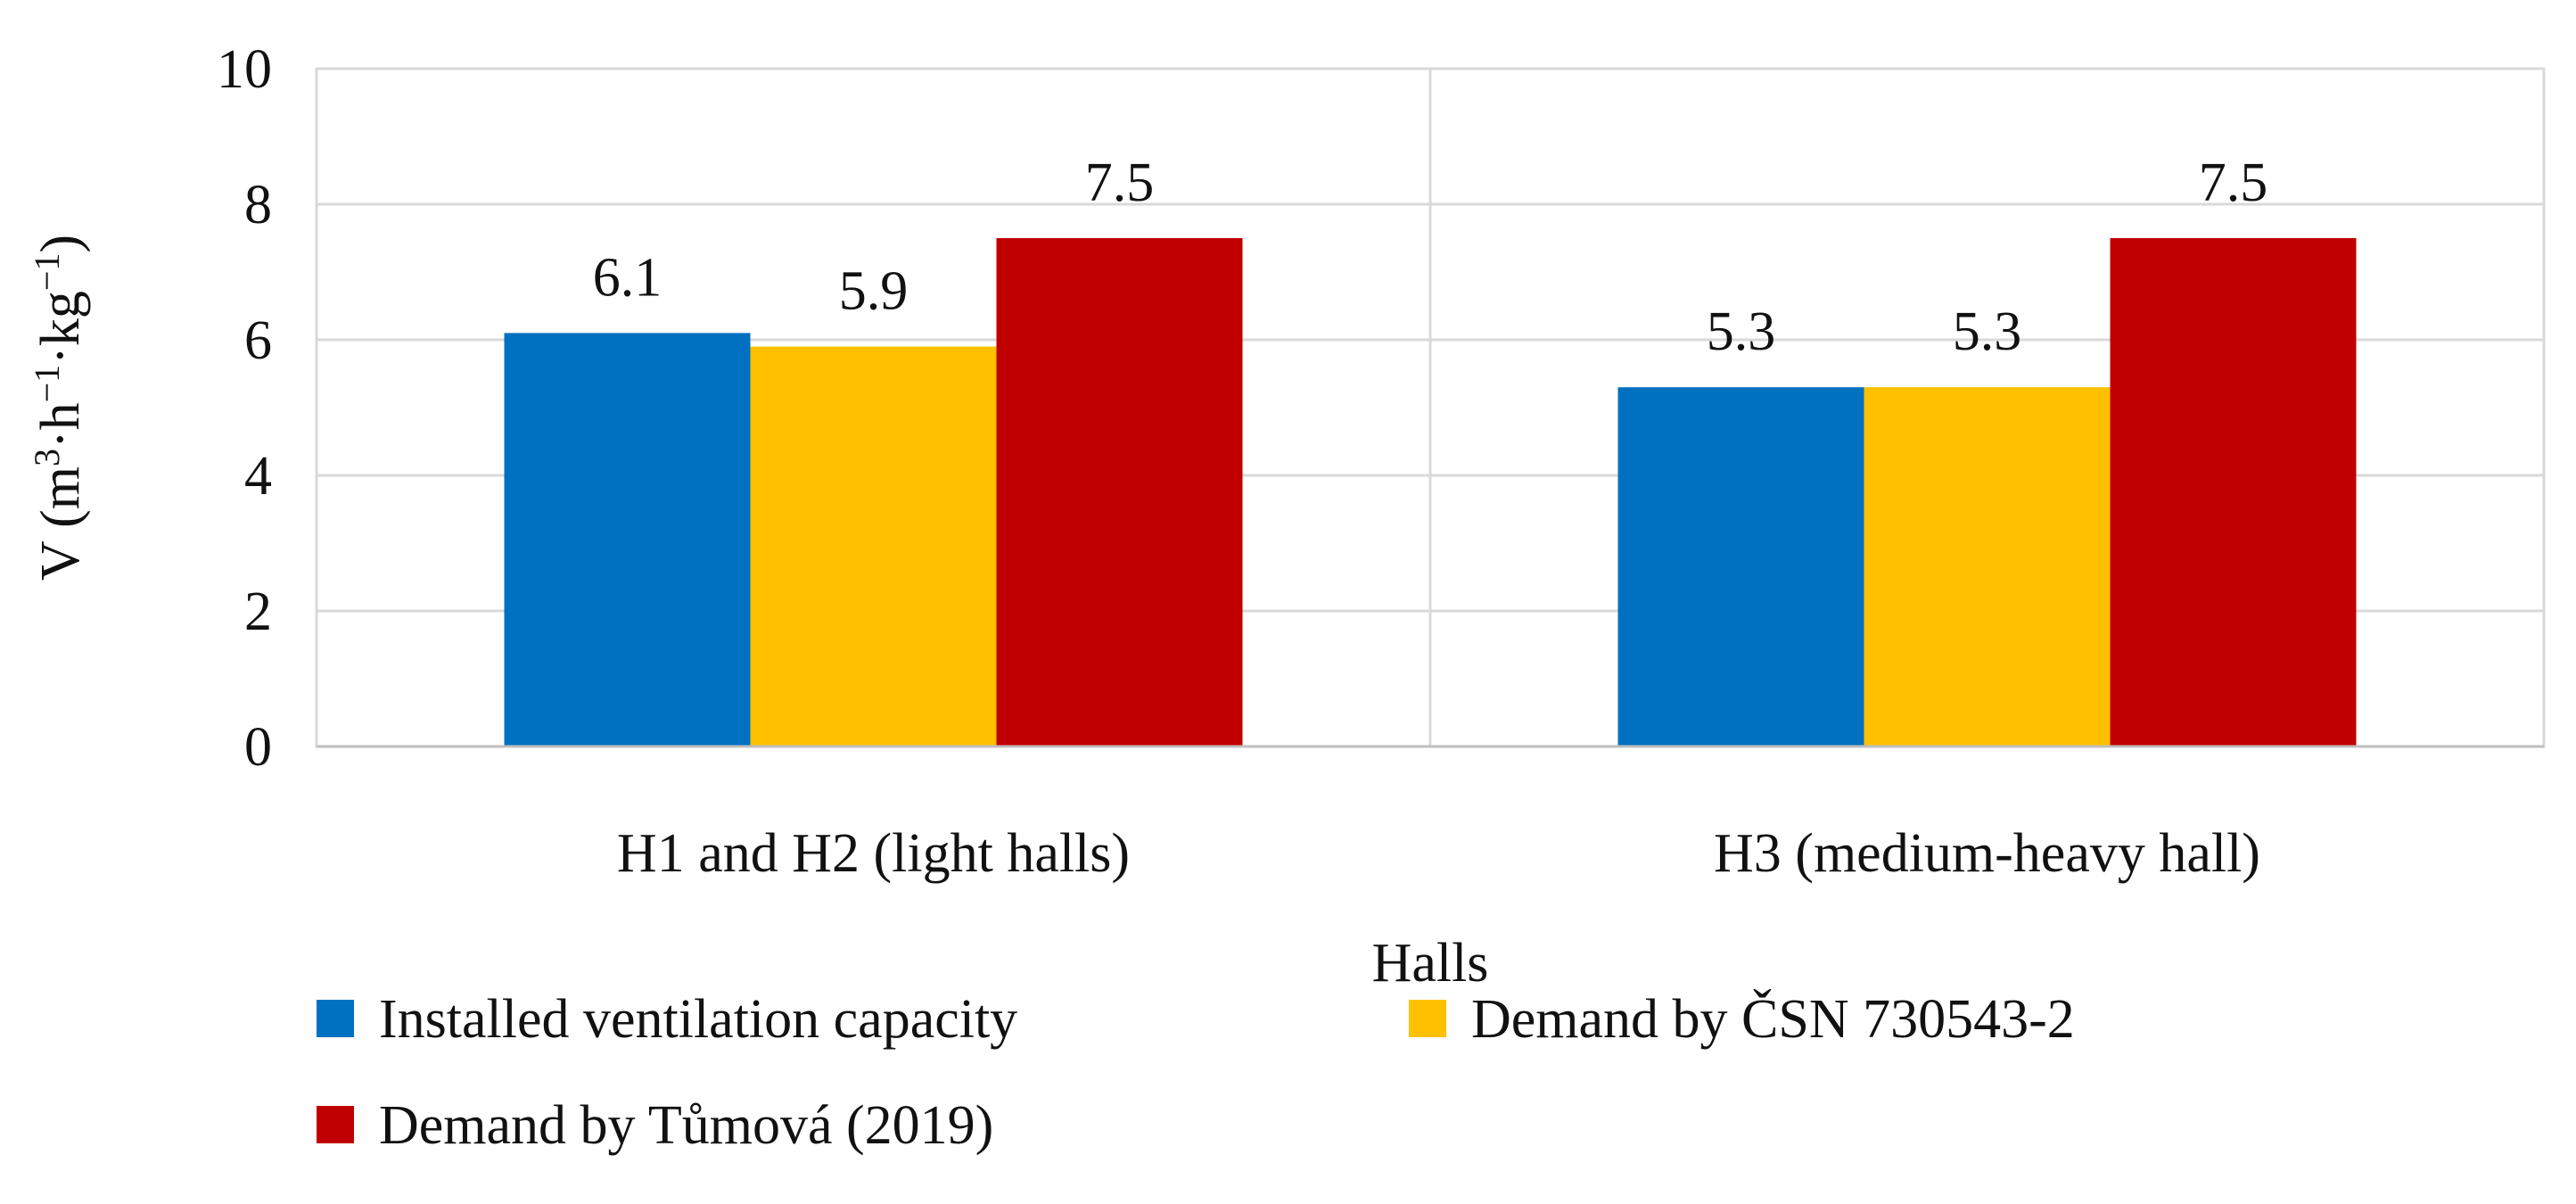 The height and width of the screenshot is (1204, 2576). I want to click on data-label: 6.1, so click(628, 277).